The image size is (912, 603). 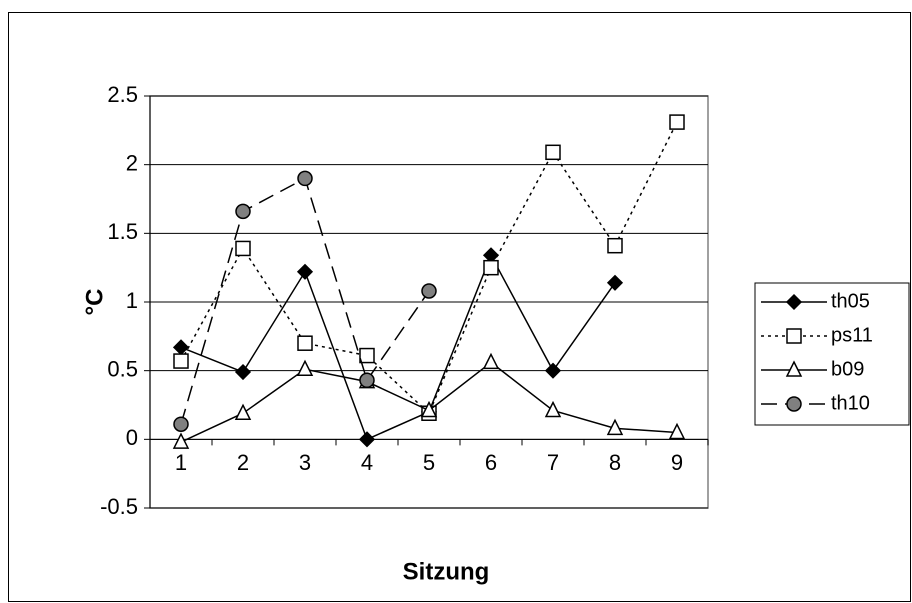 What do you see at coordinates (553, 462) in the screenshot?
I see `x-tick-label: 7` at bounding box center [553, 462].